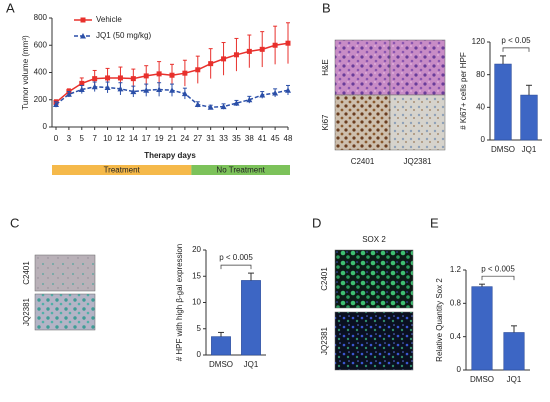 The image size is (550, 402). Describe the element at coordinates (41, 99) in the screenshot. I see `y-tick-label: 200` at that location.